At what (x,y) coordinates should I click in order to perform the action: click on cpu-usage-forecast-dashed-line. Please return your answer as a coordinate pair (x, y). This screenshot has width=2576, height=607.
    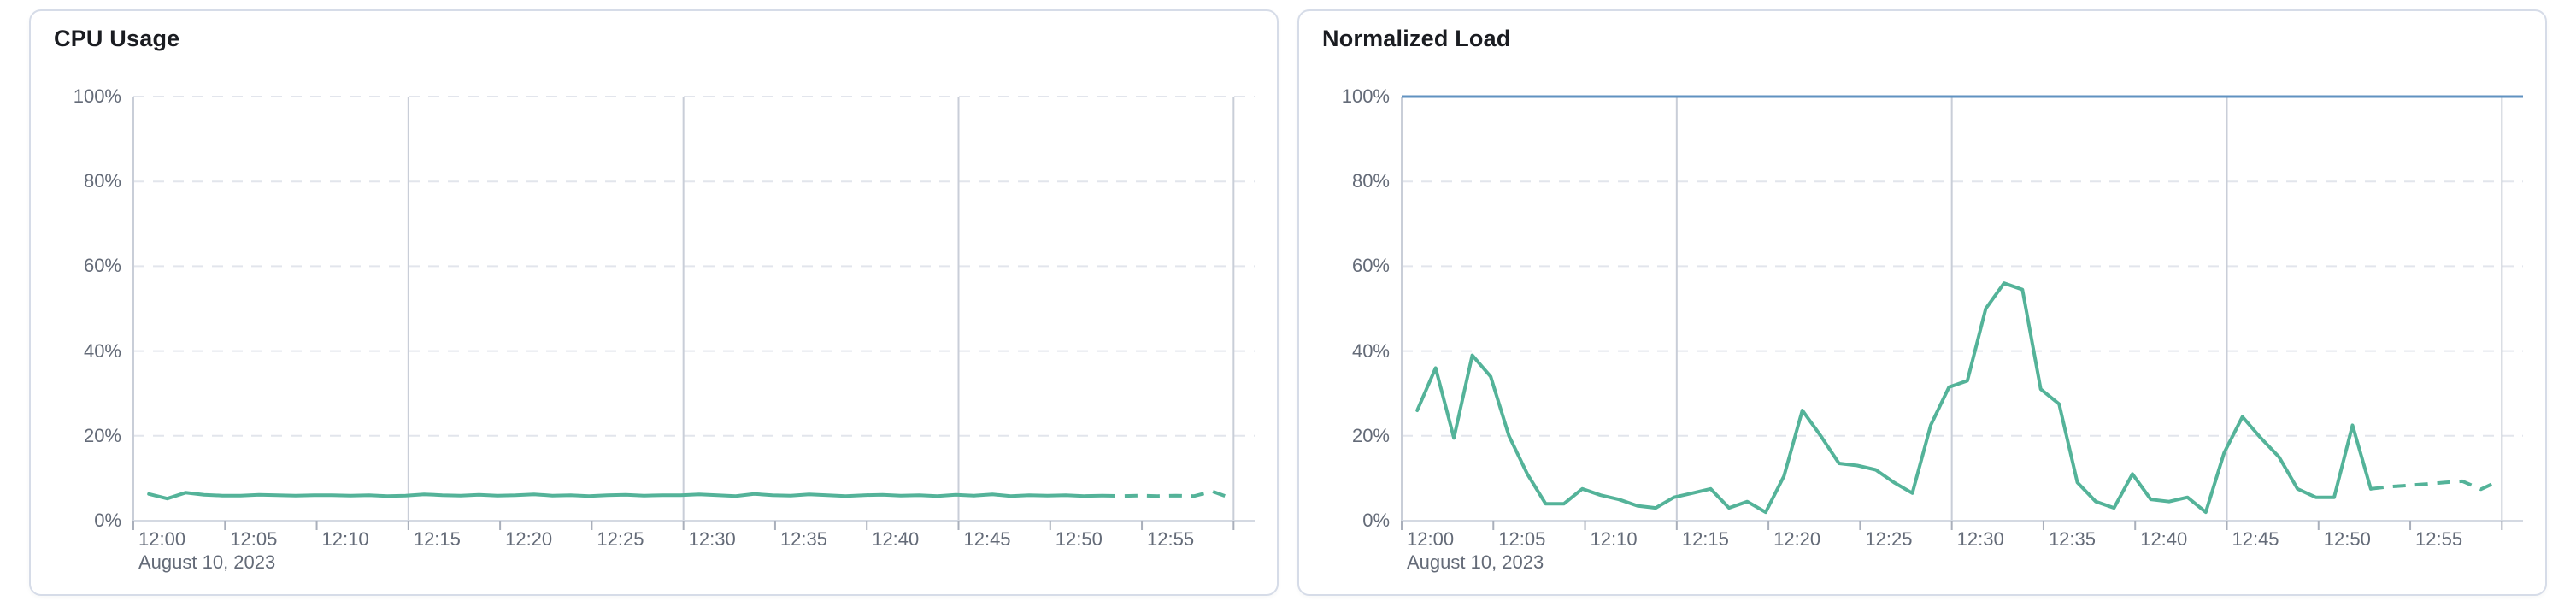
    Looking at the image, I should click on (1167, 494).